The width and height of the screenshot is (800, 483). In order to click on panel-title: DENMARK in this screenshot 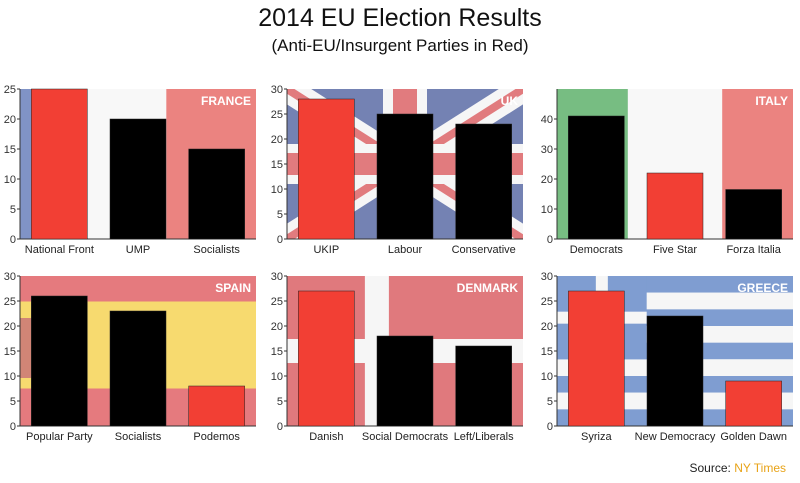, I will do `click(488, 288)`.